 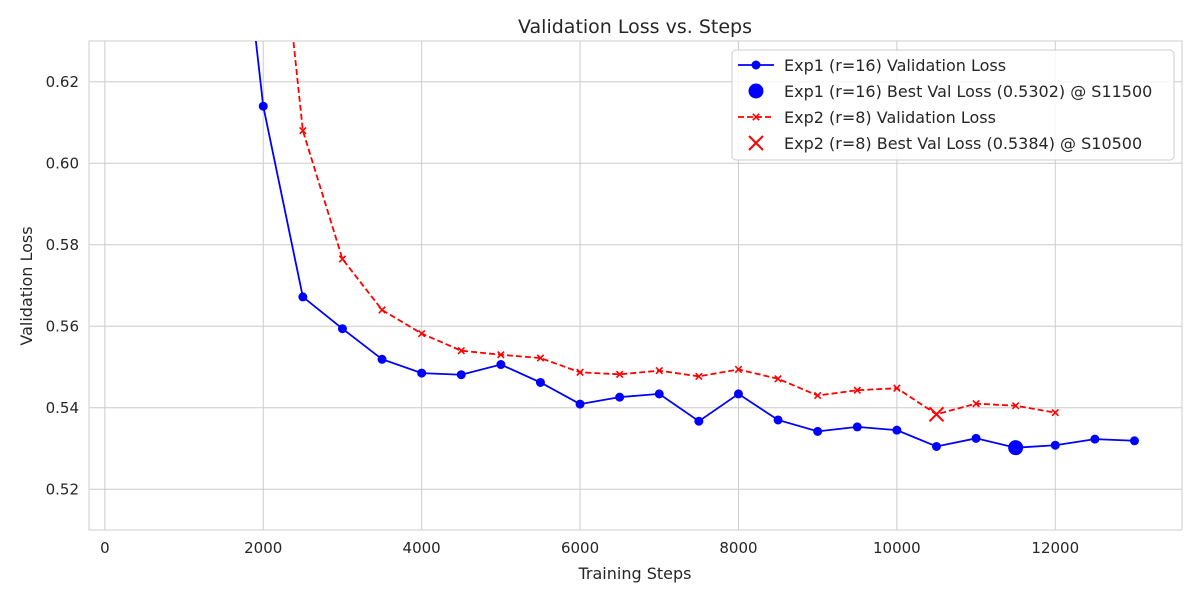 What do you see at coordinates (62, 82) in the screenshot?
I see `y-tick-label: 0.62` at bounding box center [62, 82].